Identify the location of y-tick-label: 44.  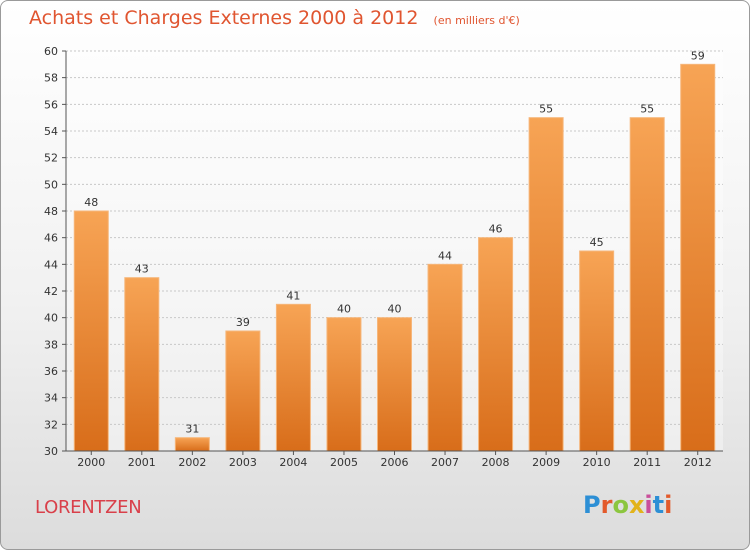
(51, 264).